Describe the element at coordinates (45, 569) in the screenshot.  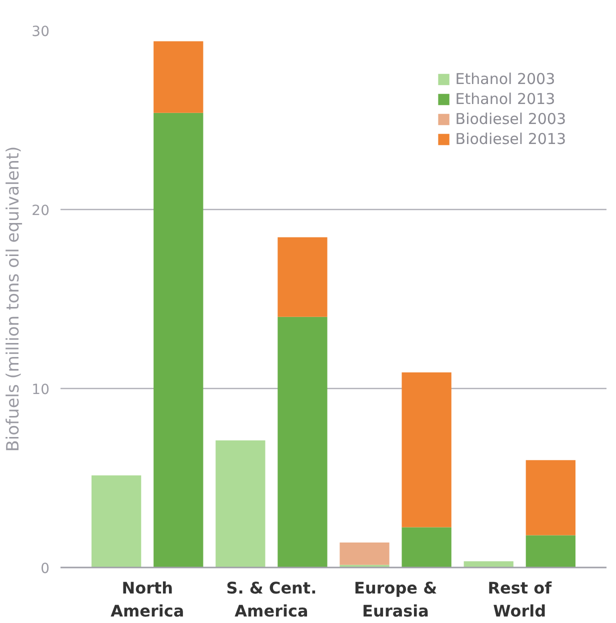
I see `y-tick-label: 0` at that location.